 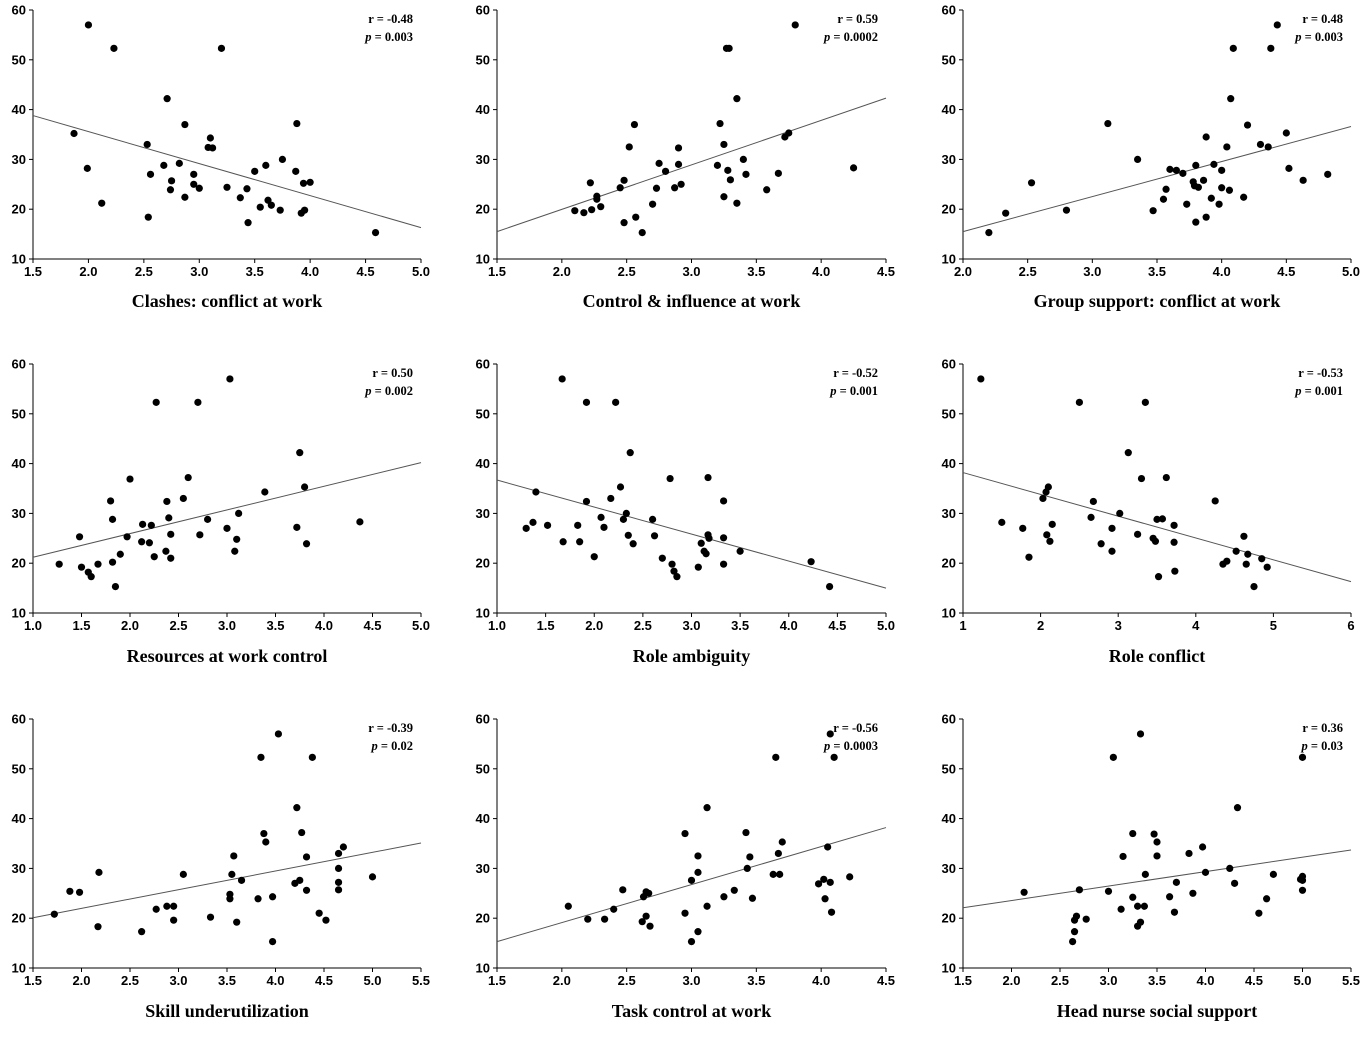 What do you see at coordinates (227, 656) in the screenshot?
I see `x-axis-label: Resources at work control` at bounding box center [227, 656].